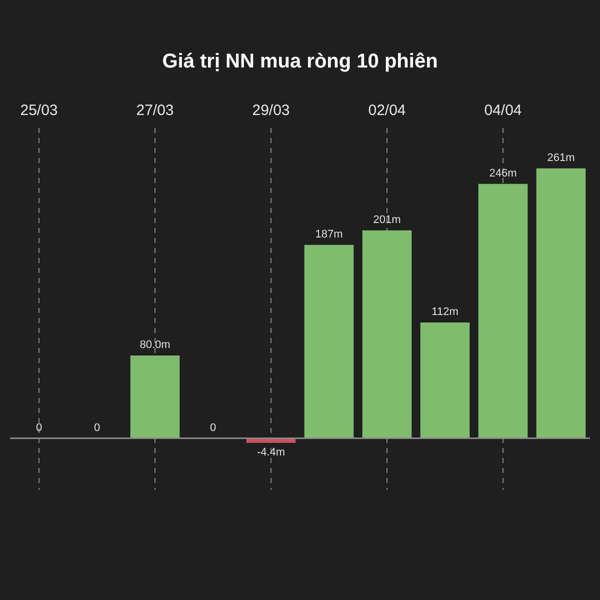  What do you see at coordinates (561, 158) in the screenshot?
I see `data-label: 261m` at bounding box center [561, 158].